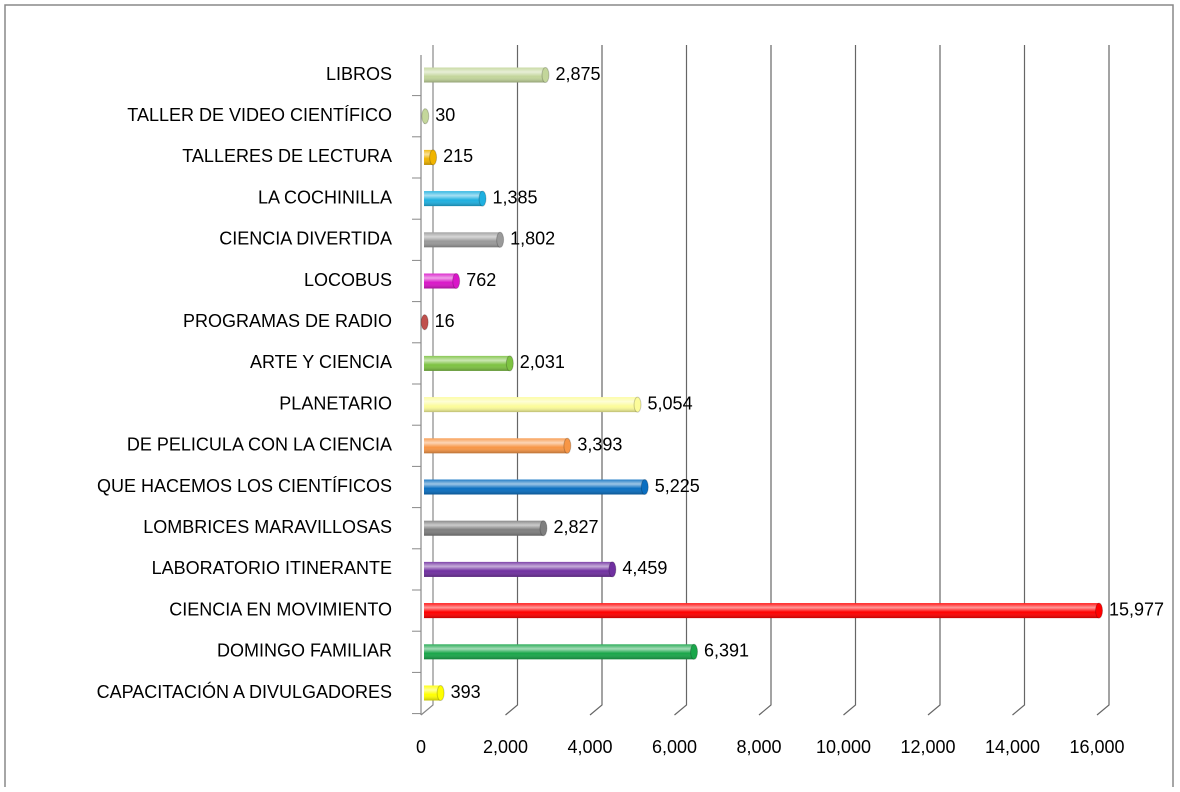 The height and width of the screenshot is (792, 1180). What do you see at coordinates (359, 74) in the screenshot?
I see `y-tick-label: LIBROS` at bounding box center [359, 74].